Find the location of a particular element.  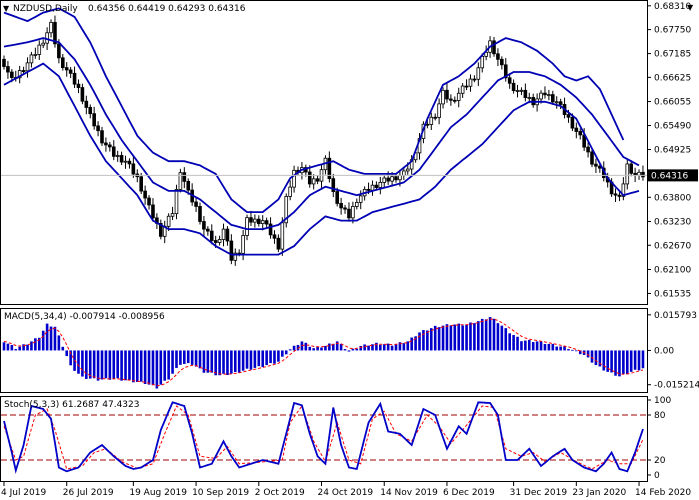

price-axis-label: 0.66055 is located at coordinates (672, 103).